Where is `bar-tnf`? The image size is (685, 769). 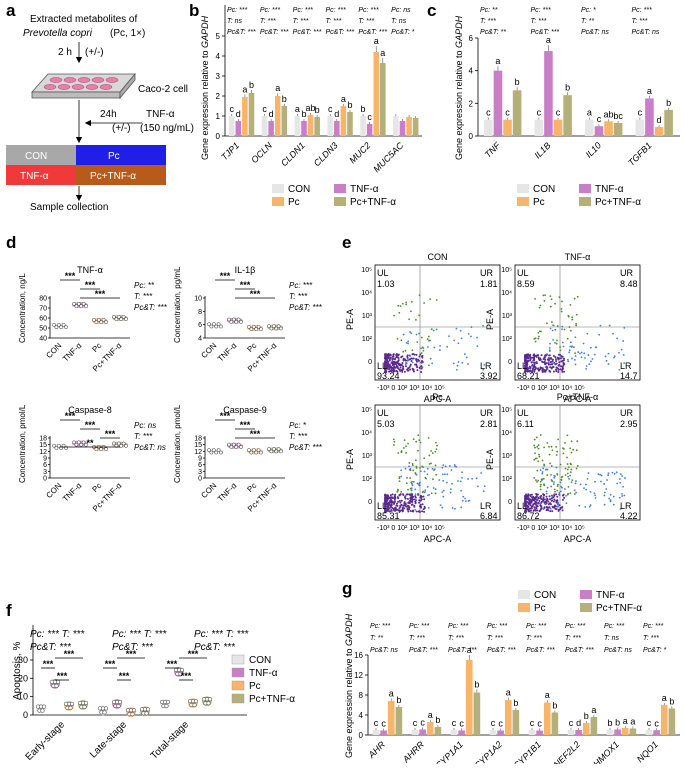
bar-tnf is located at coordinates (369, 130).